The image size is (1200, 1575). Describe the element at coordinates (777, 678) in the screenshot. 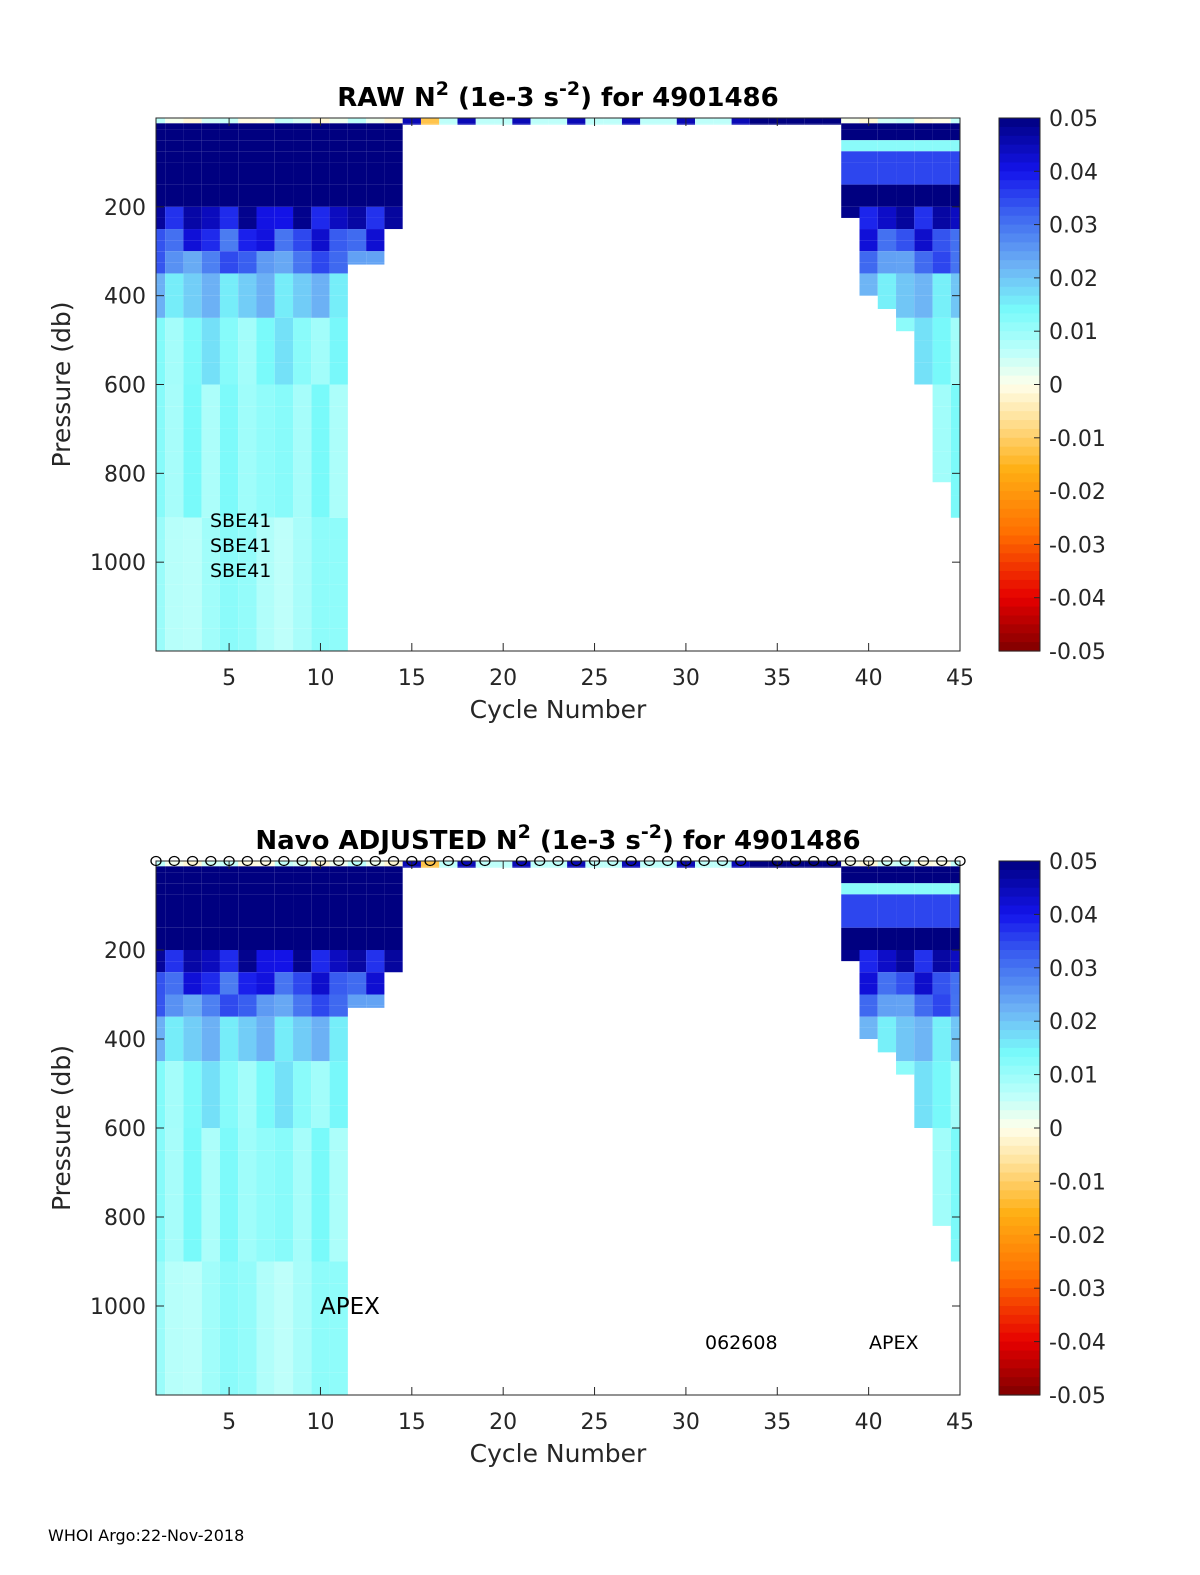

I see `x-tick-label: 35` at that location.